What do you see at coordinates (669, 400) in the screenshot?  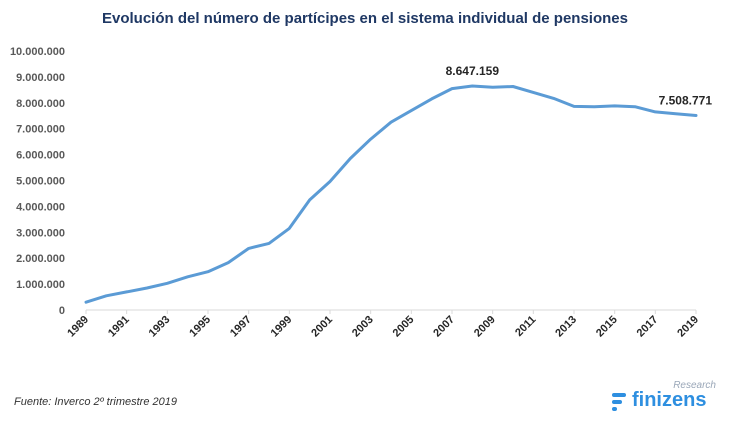 I see `logo-wordmark: finizens` at bounding box center [669, 400].